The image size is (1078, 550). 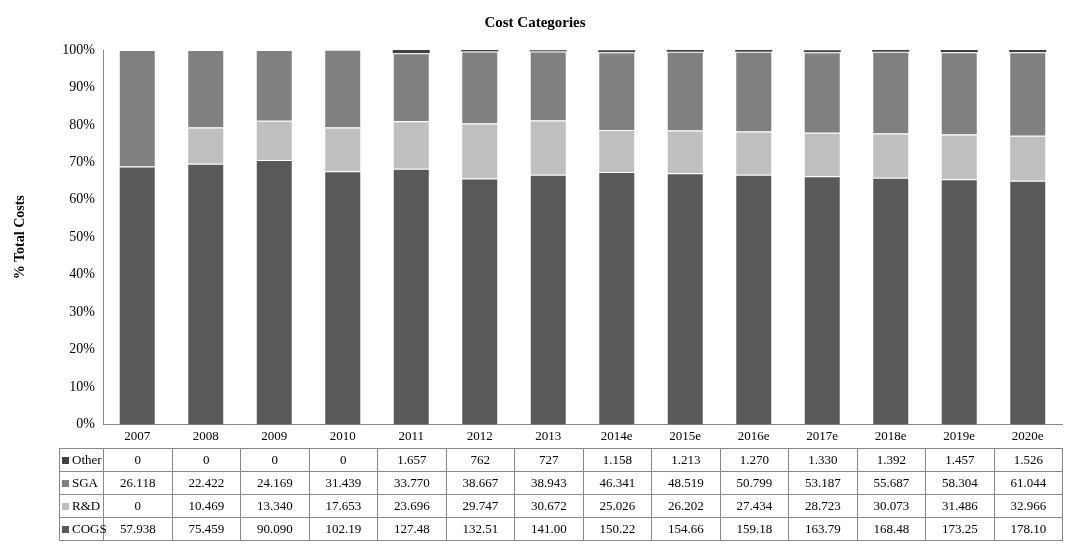 I want to click on text: 29.747, so click(x=480, y=506).